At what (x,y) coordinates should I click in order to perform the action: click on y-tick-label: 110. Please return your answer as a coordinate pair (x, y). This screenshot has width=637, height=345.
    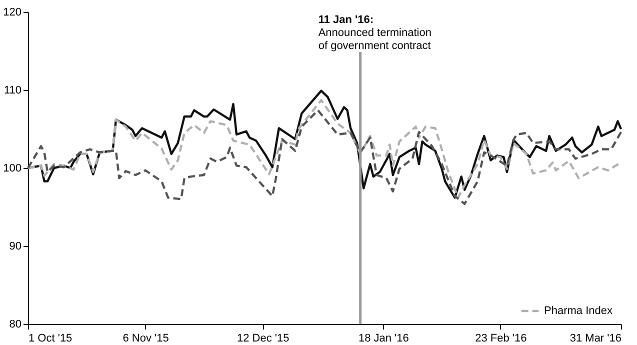
    Looking at the image, I should click on (13, 90).